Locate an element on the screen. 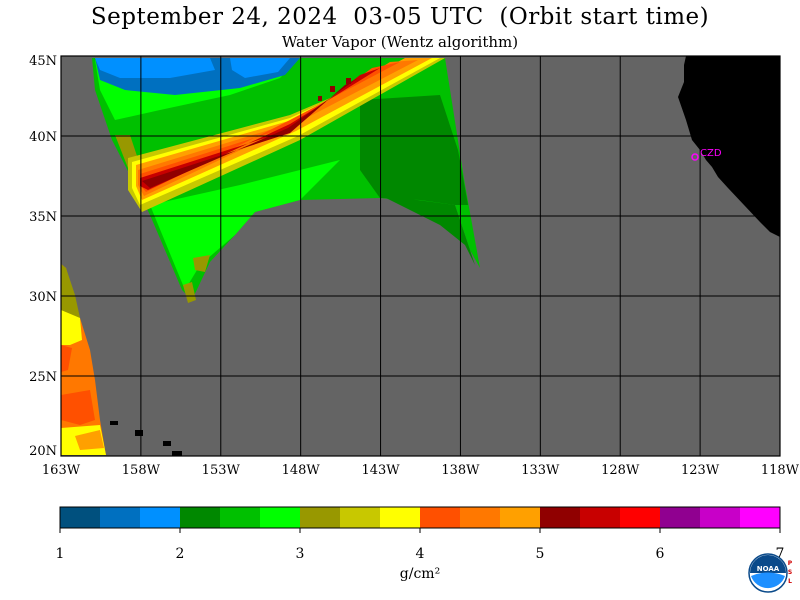 The image size is (800, 600). station-label: CZD is located at coordinates (711, 153).